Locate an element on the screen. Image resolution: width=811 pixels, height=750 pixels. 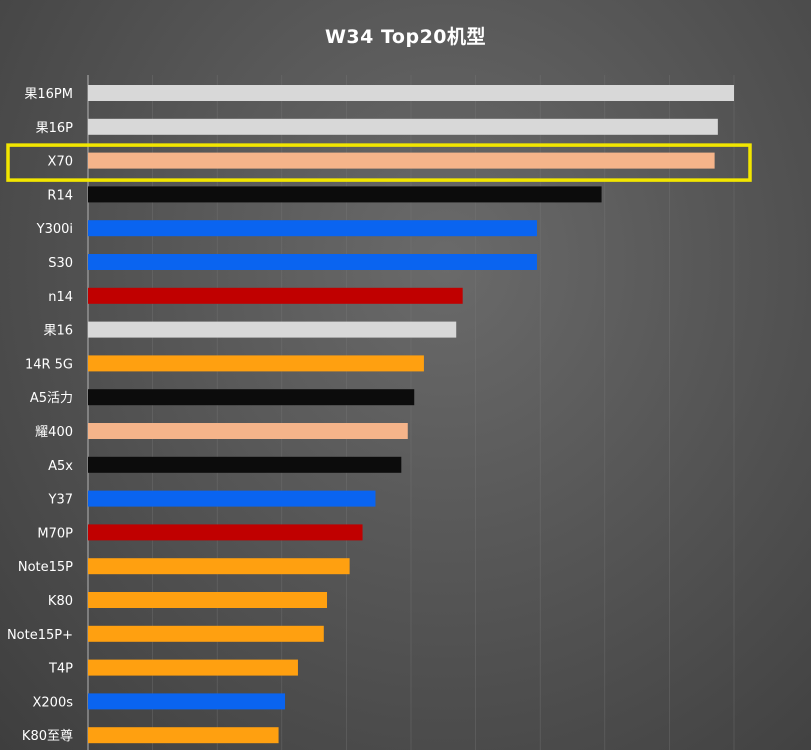
category-label: R14 is located at coordinates (60, 195).